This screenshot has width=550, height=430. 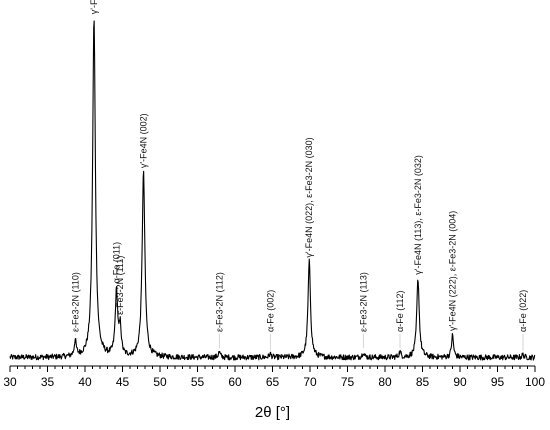 What do you see at coordinates (400, 311) in the screenshot?
I see `peak-annotation-label: α-Fe (112)` at bounding box center [400, 311].